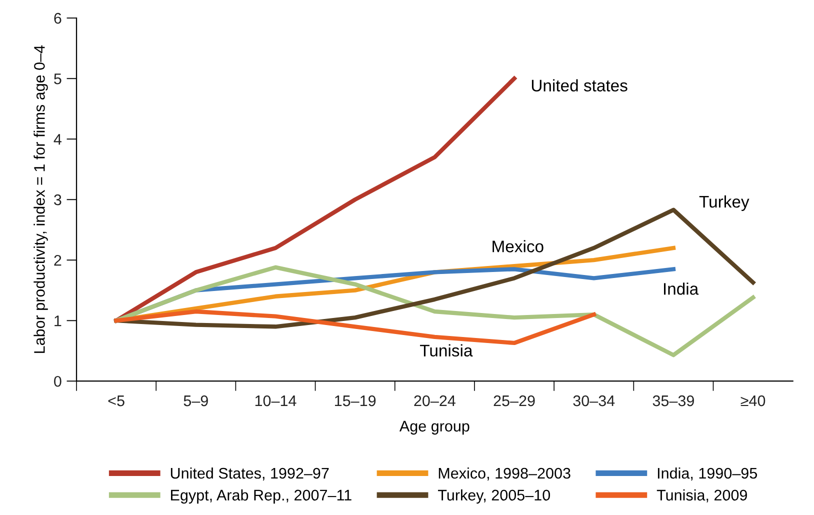 The height and width of the screenshot is (515, 814). I want to click on y-tick-label: 0, so click(58, 381).